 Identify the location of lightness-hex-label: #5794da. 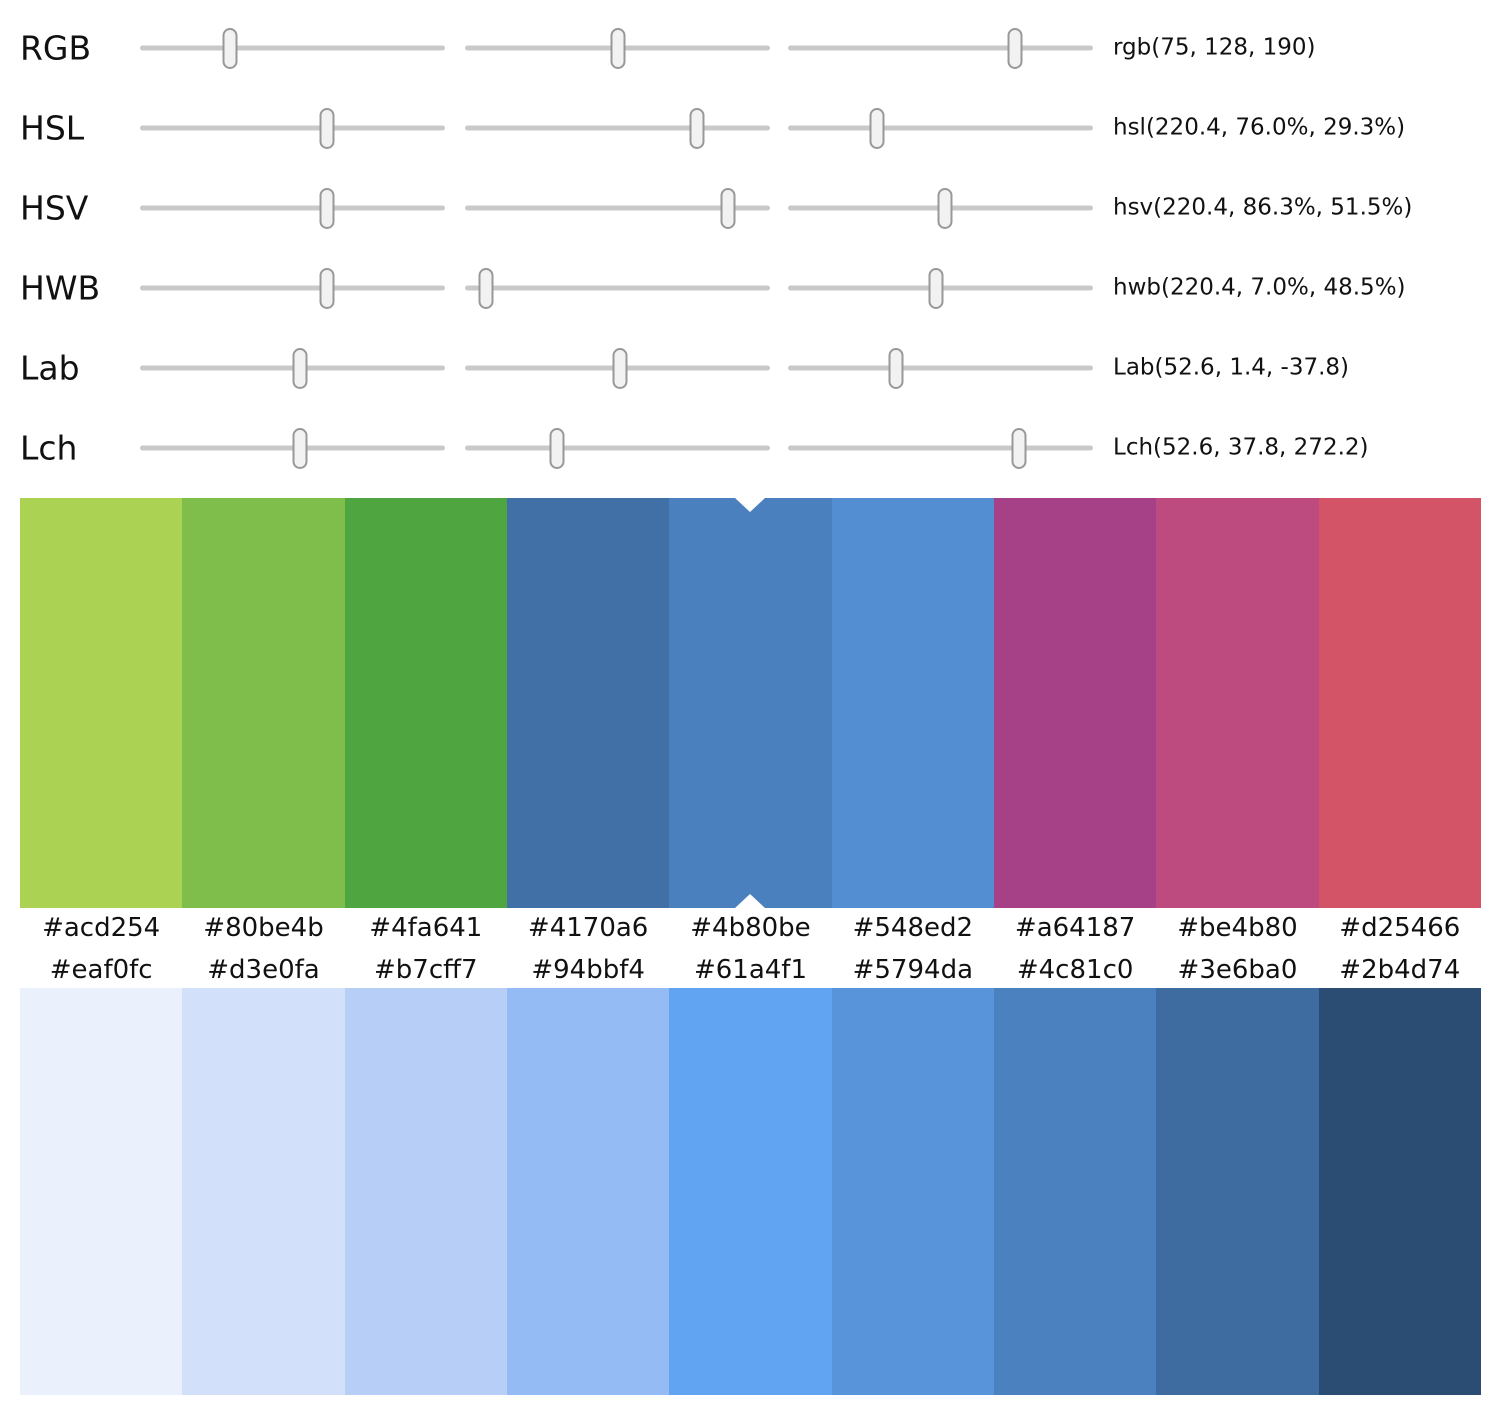
(912, 970).